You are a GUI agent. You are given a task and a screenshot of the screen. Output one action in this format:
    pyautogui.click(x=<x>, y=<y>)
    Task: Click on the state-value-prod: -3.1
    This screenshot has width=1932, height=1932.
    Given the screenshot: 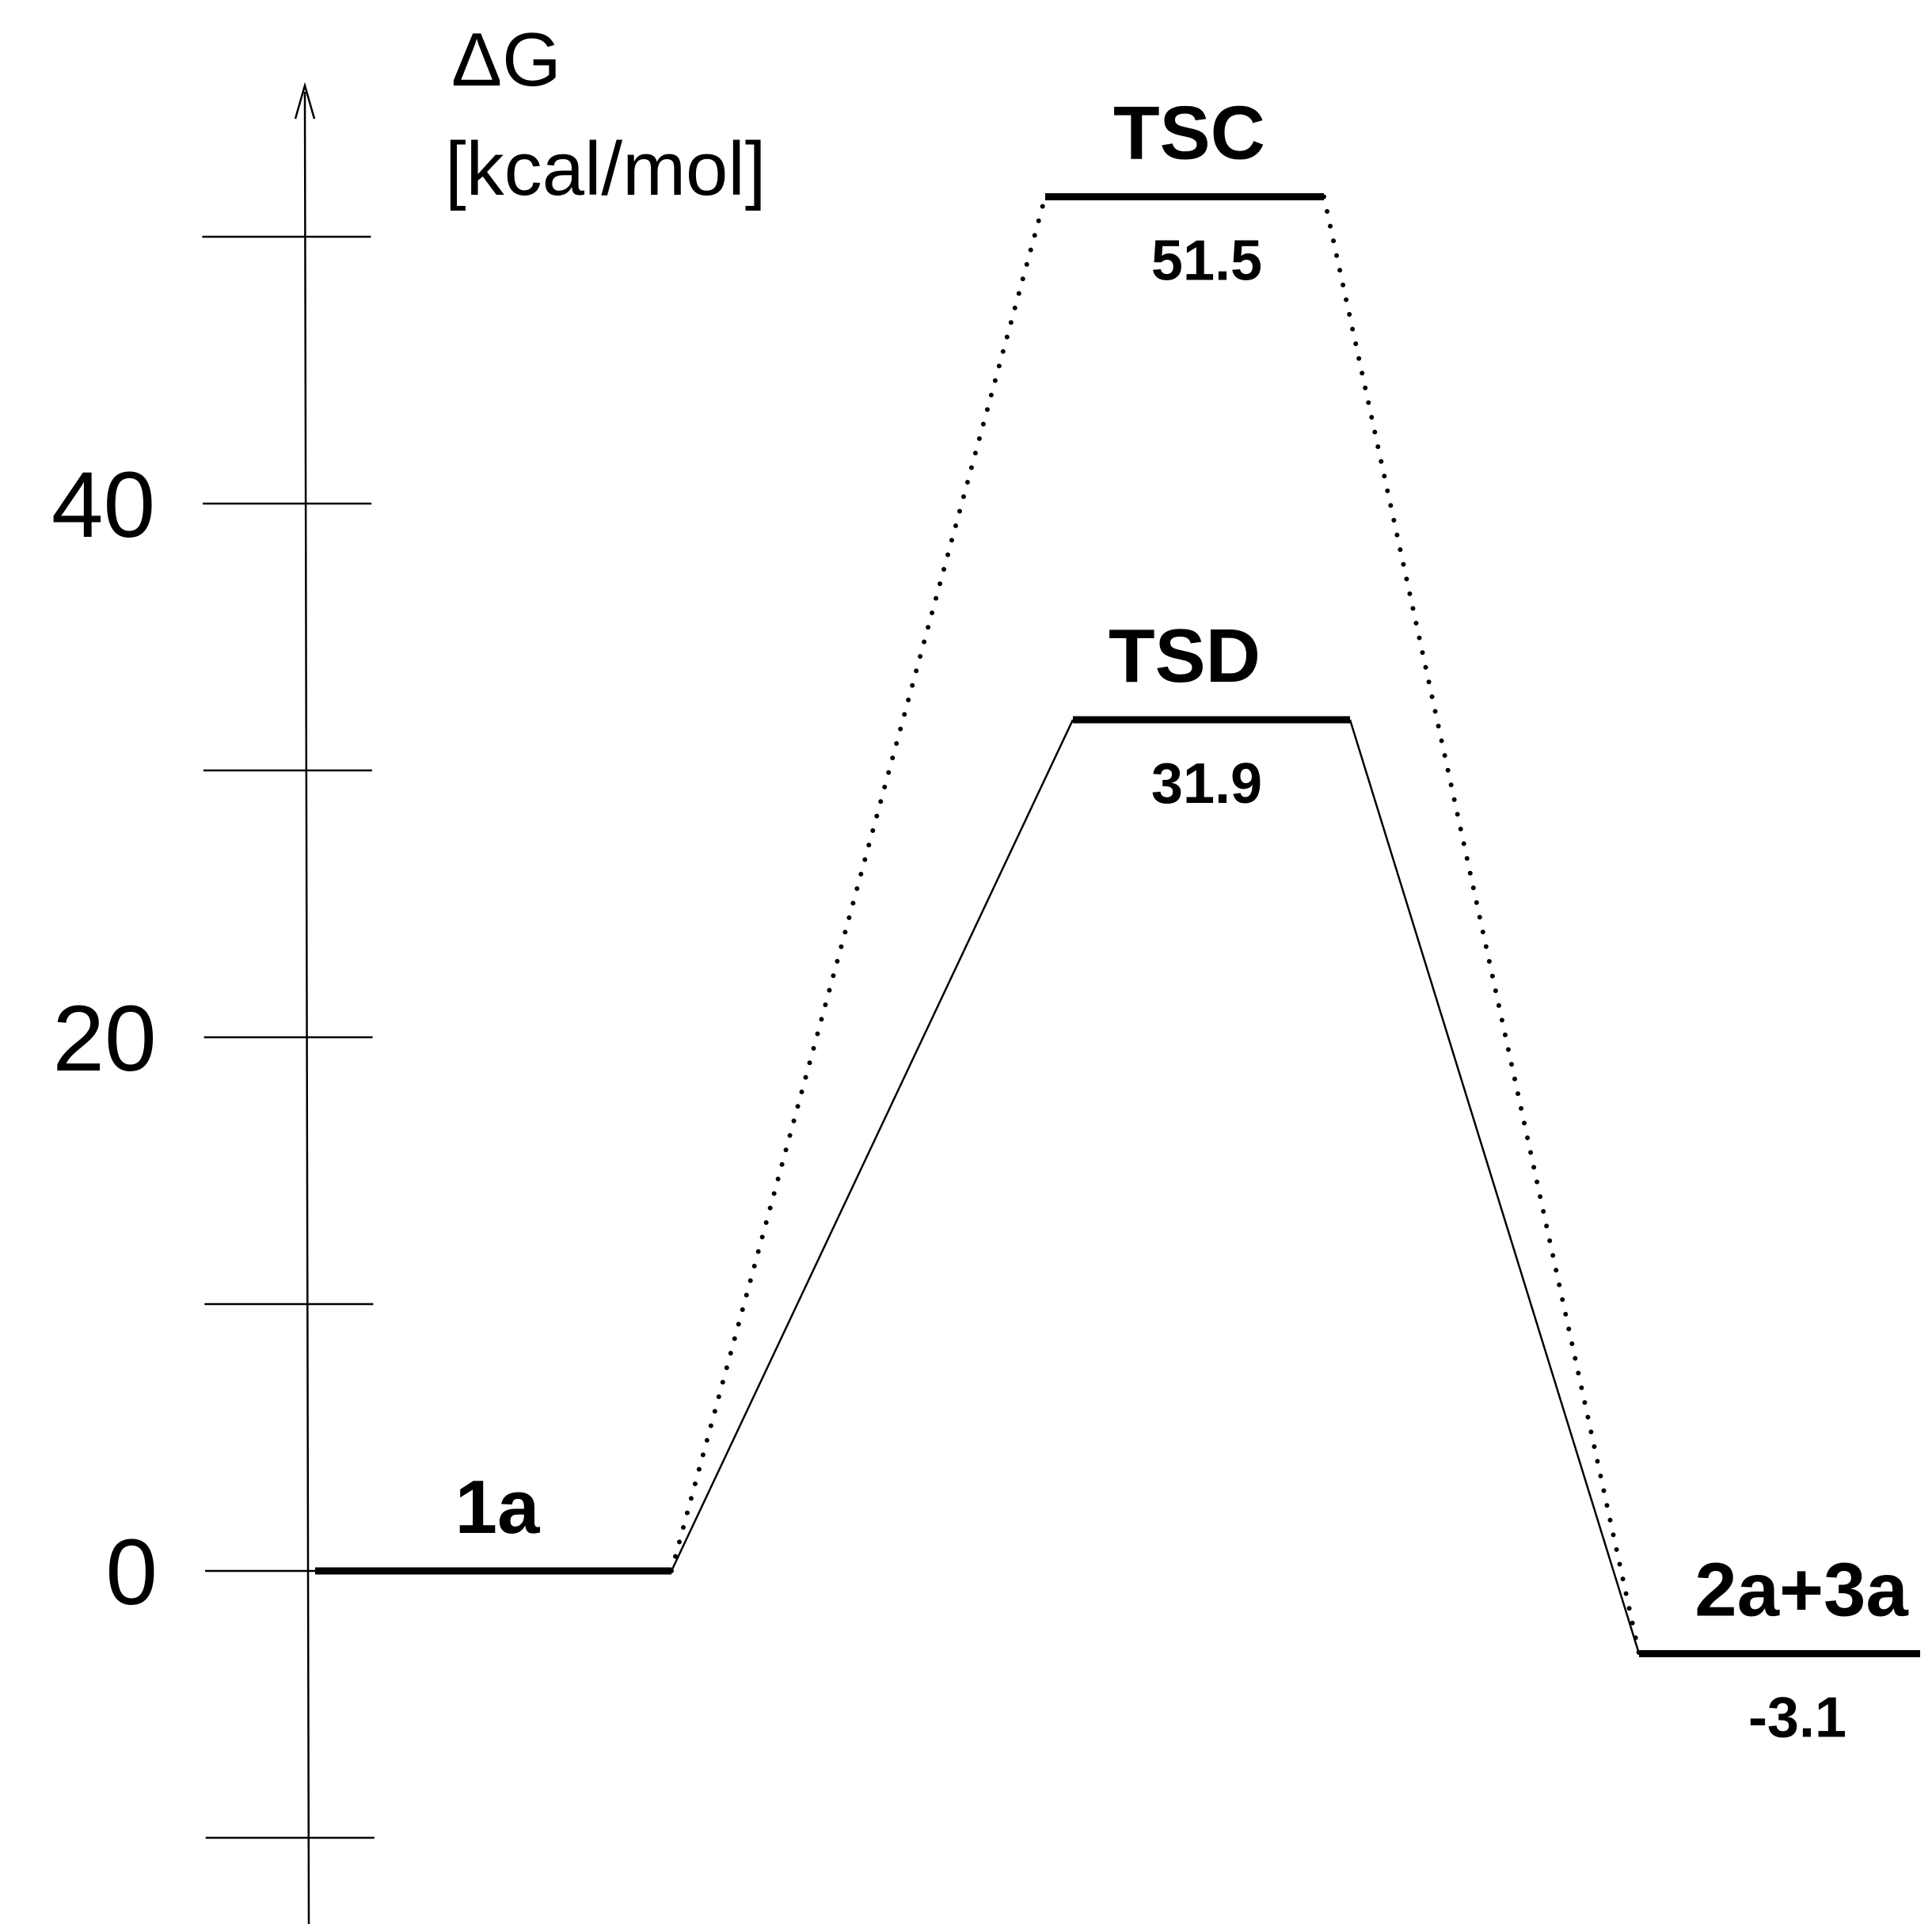 What is the action you would take?
    pyautogui.click(x=1797, y=1718)
    